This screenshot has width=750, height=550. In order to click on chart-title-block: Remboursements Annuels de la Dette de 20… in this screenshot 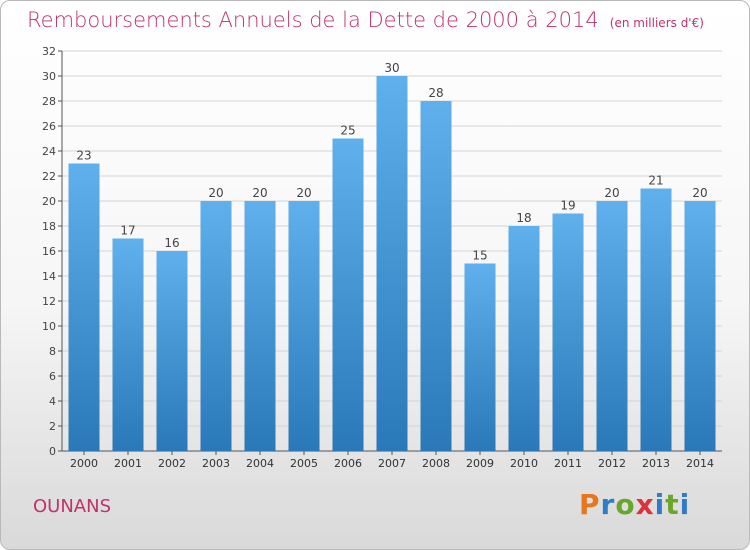, I will do `click(365, 20)`.